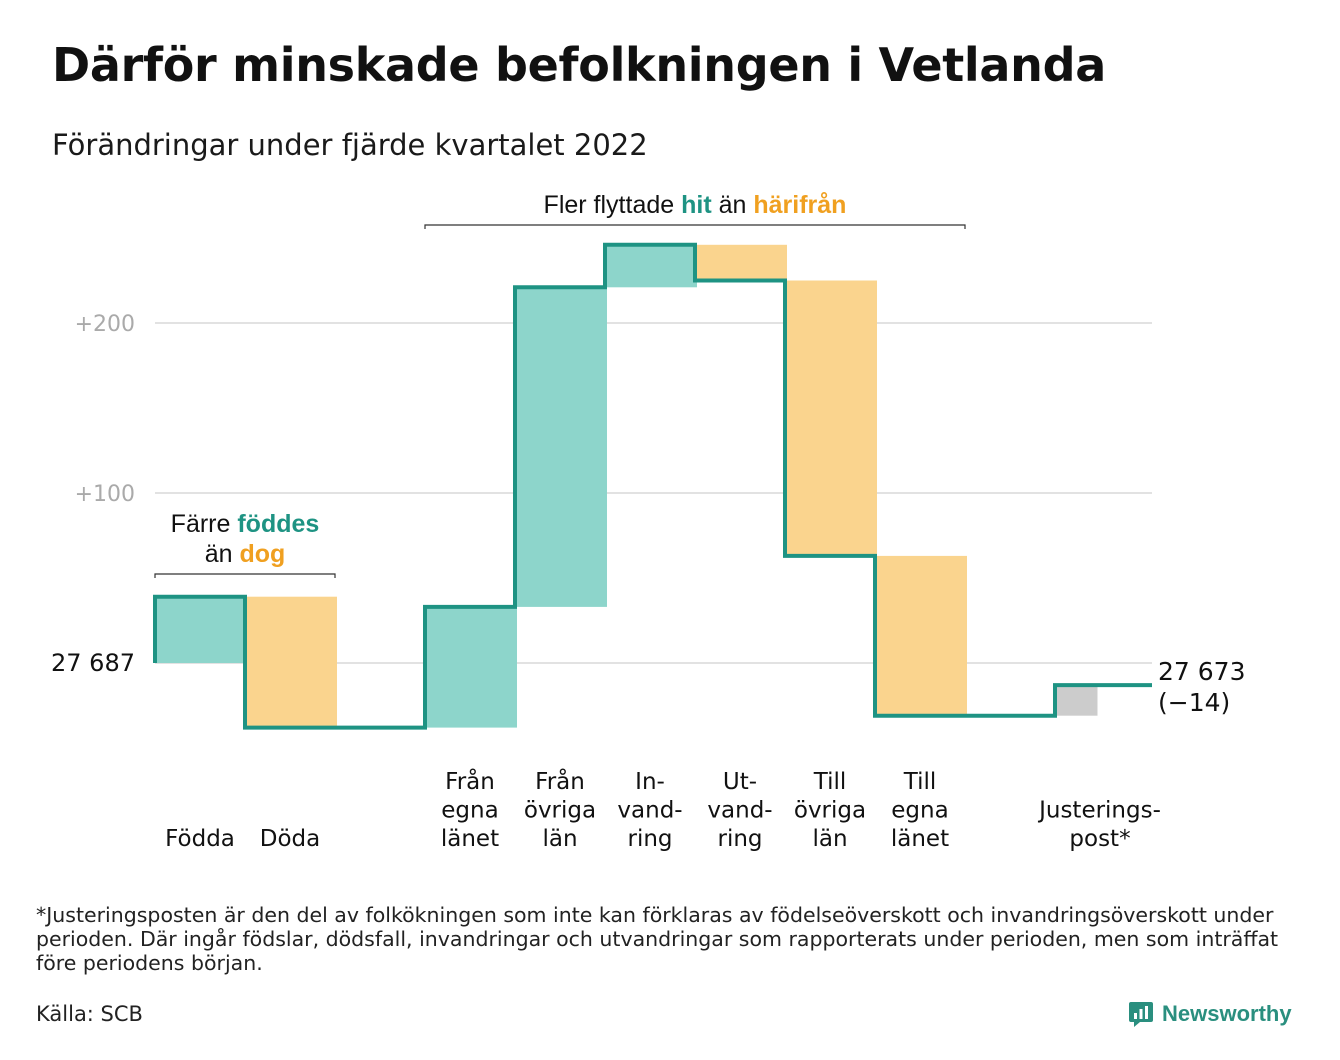 The height and width of the screenshot is (1060, 1340). I want to click on annotation-text: än dog, so click(245, 554).